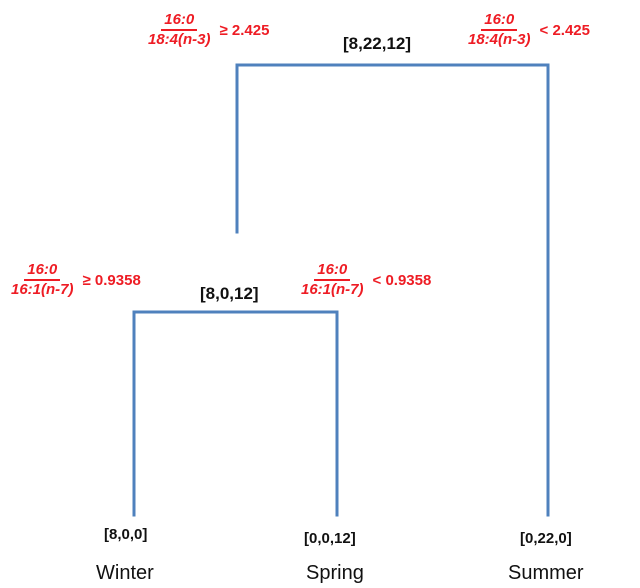 The width and height of the screenshot is (640, 588). Describe the element at coordinates (402, 280) in the screenshot. I see `inner-right-threshold: < 0.9358` at that location.